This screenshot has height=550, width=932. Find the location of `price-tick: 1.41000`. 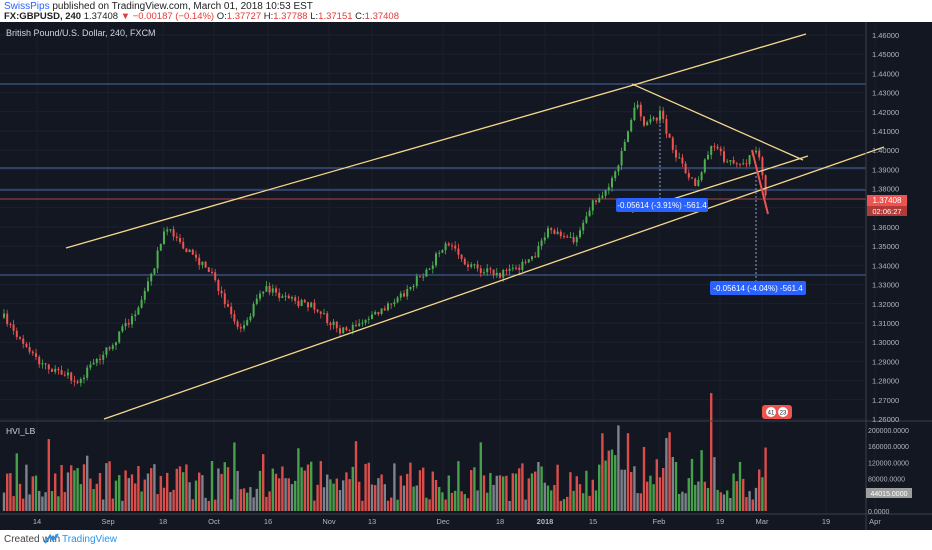

price-tick: 1.41000 is located at coordinates (885, 131).